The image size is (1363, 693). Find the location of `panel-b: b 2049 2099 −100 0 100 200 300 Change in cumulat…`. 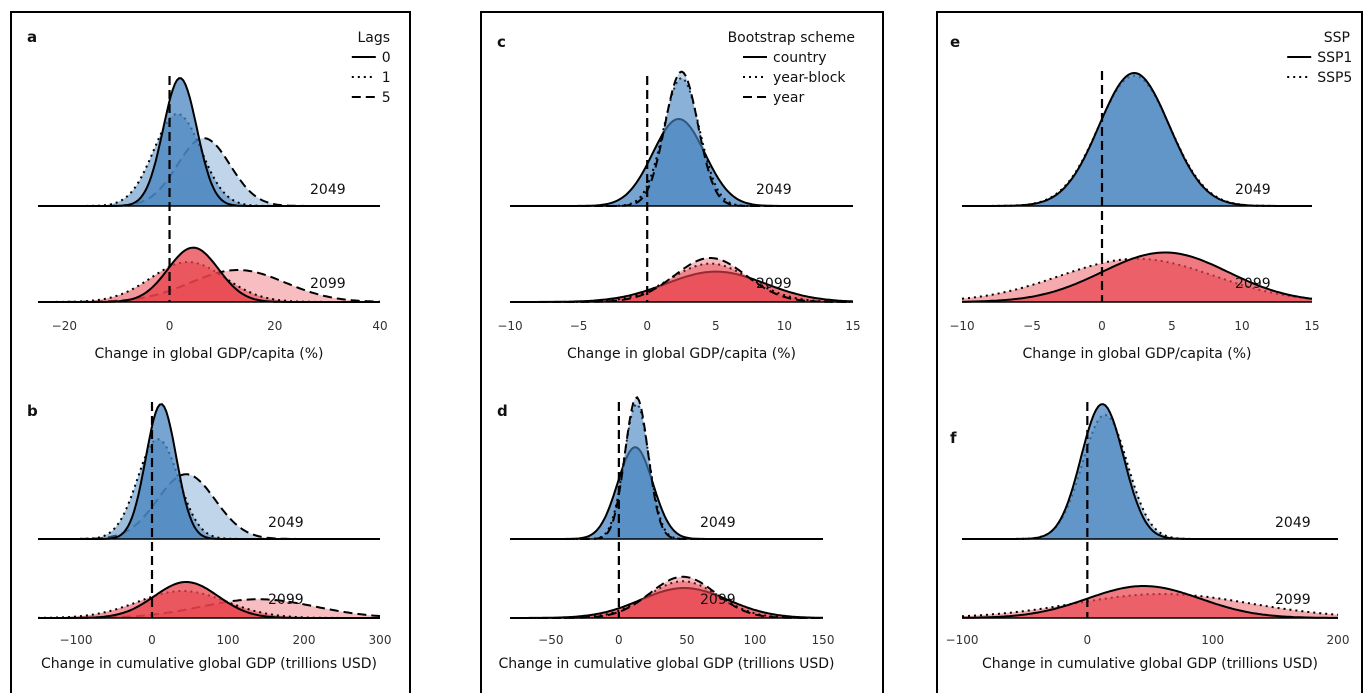

panel-b: b 2049 2099 −100 0 100 200 300 Change in cumulat… is located at coordinates (209, 537).